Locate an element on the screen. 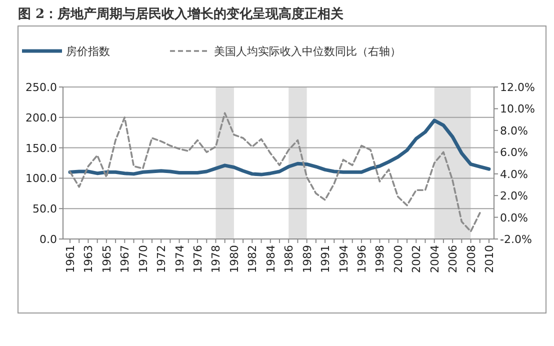 This screenshot has width=554, height=346. x-tick-label: 1976 is located at coordinates (198, 259).